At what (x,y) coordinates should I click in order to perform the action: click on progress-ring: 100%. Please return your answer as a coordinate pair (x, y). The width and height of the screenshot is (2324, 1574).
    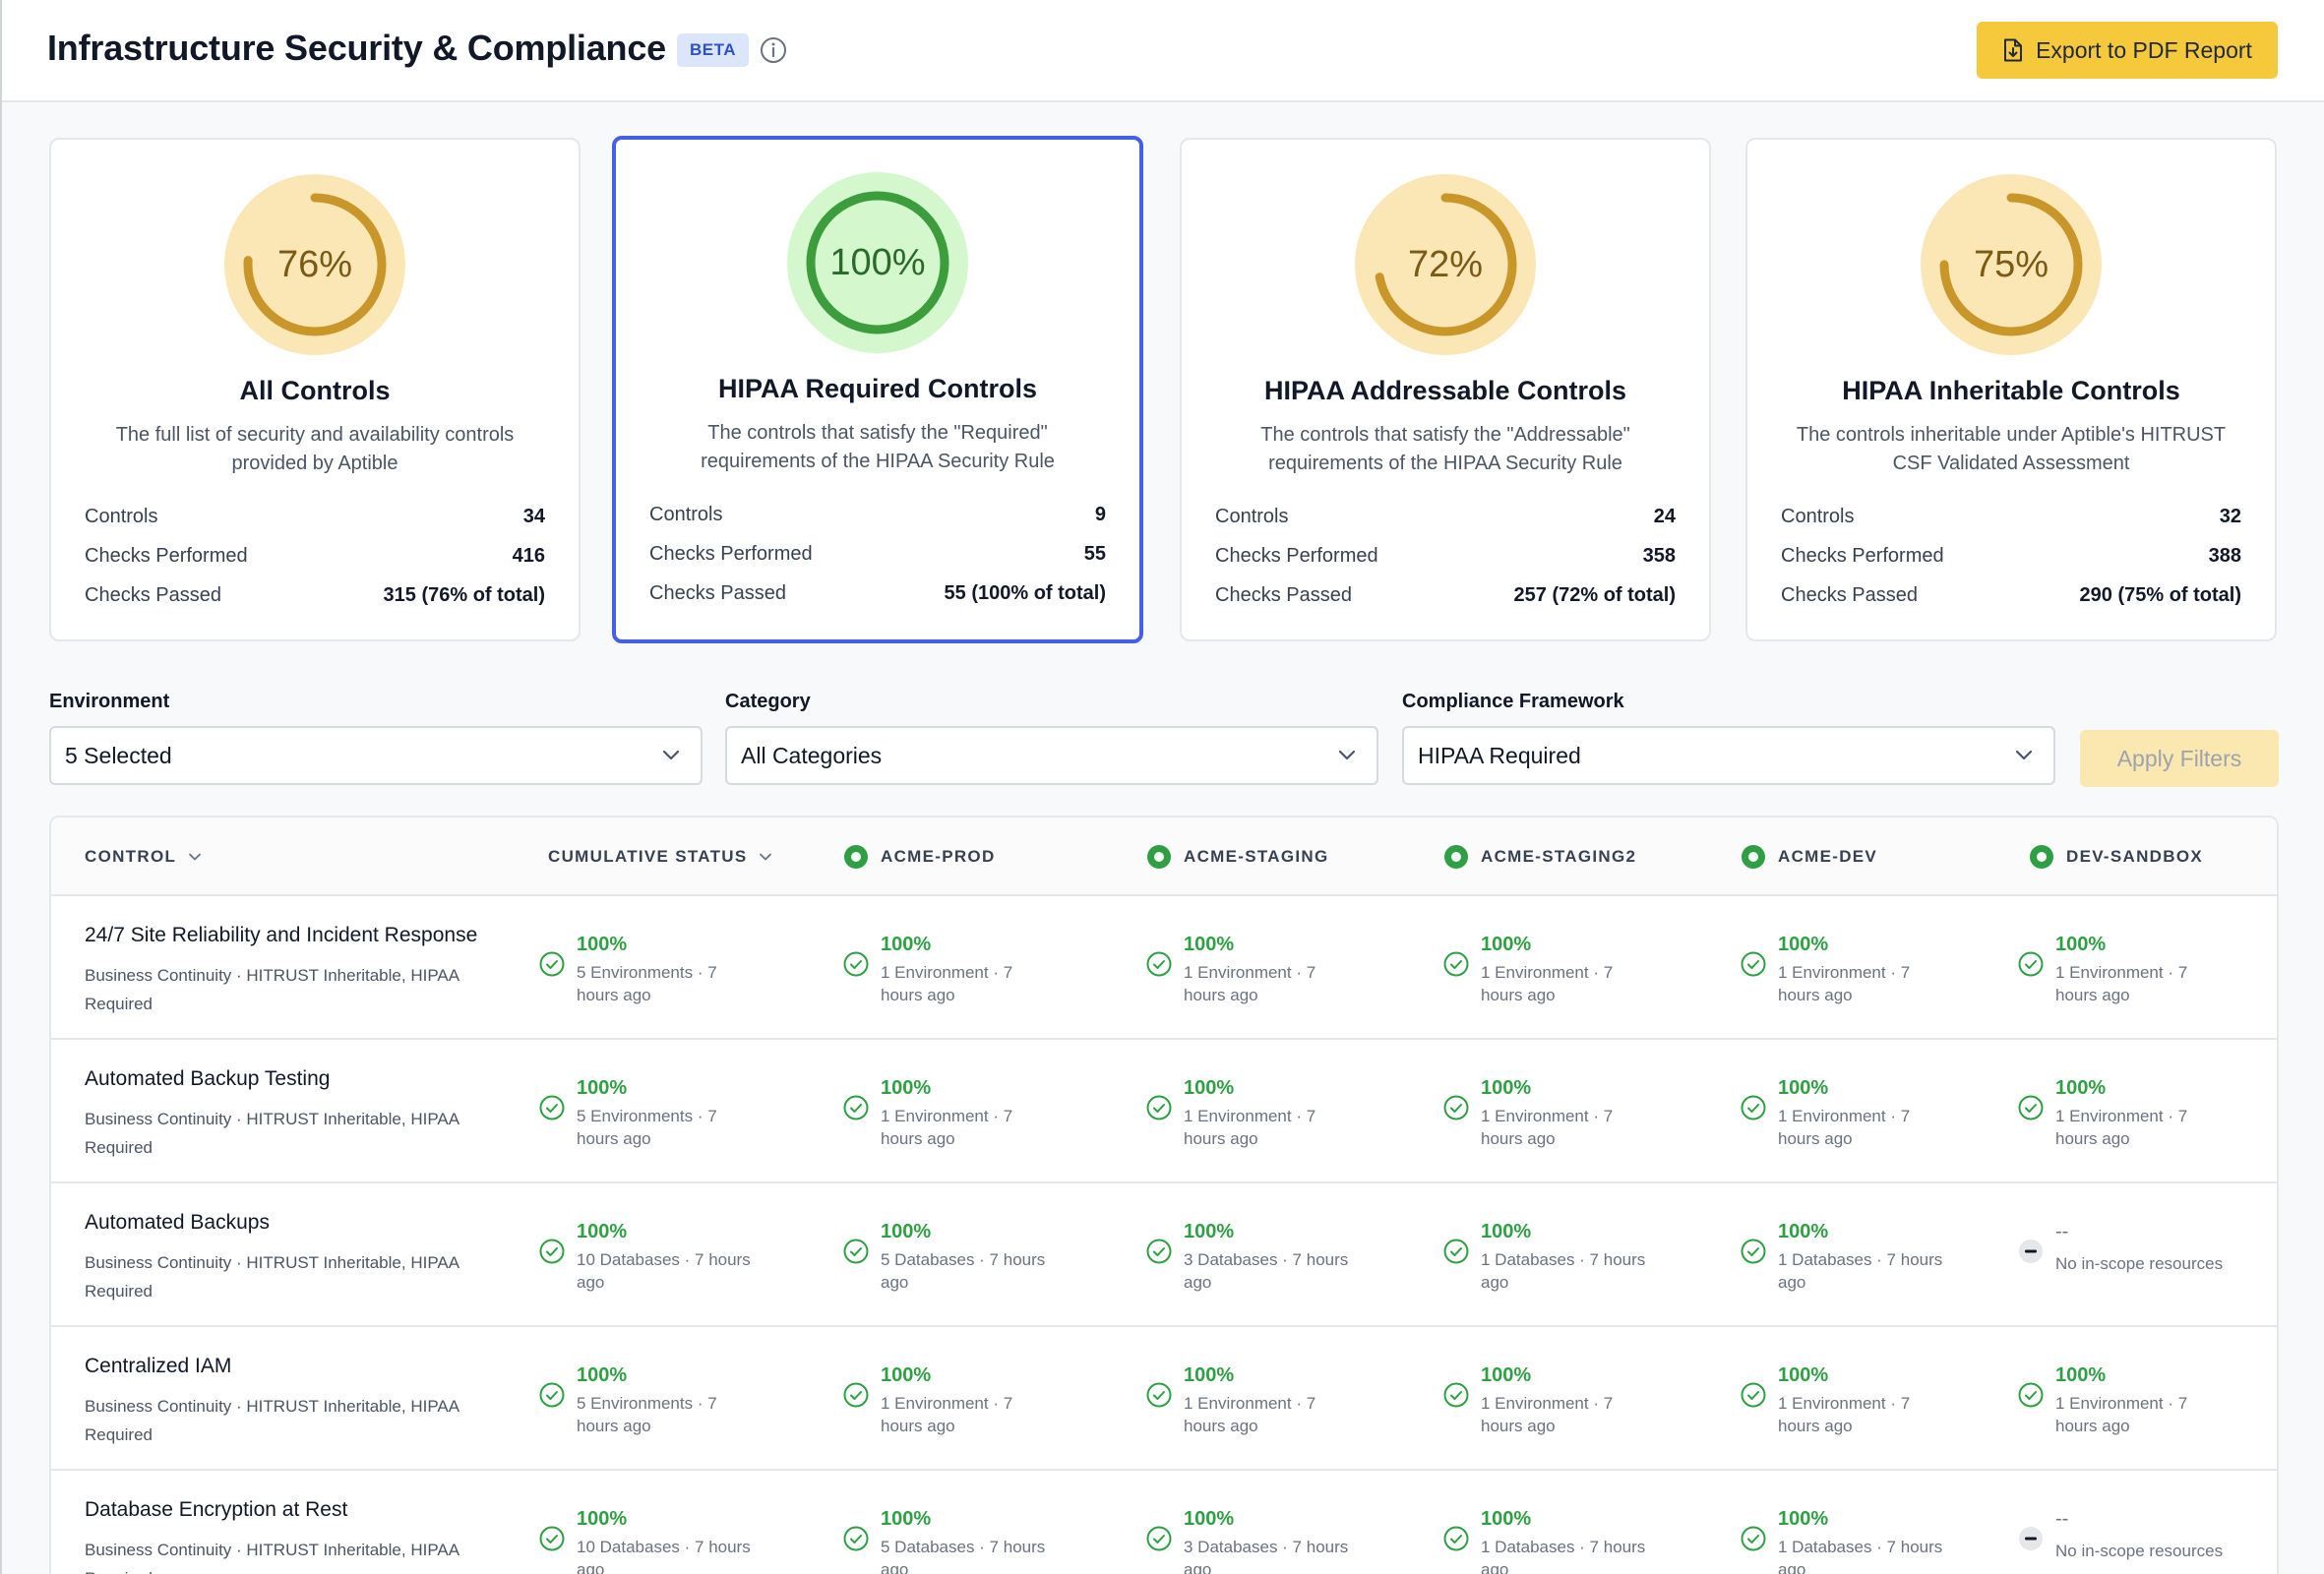
    Looking at the image, I should click on (877, 262).